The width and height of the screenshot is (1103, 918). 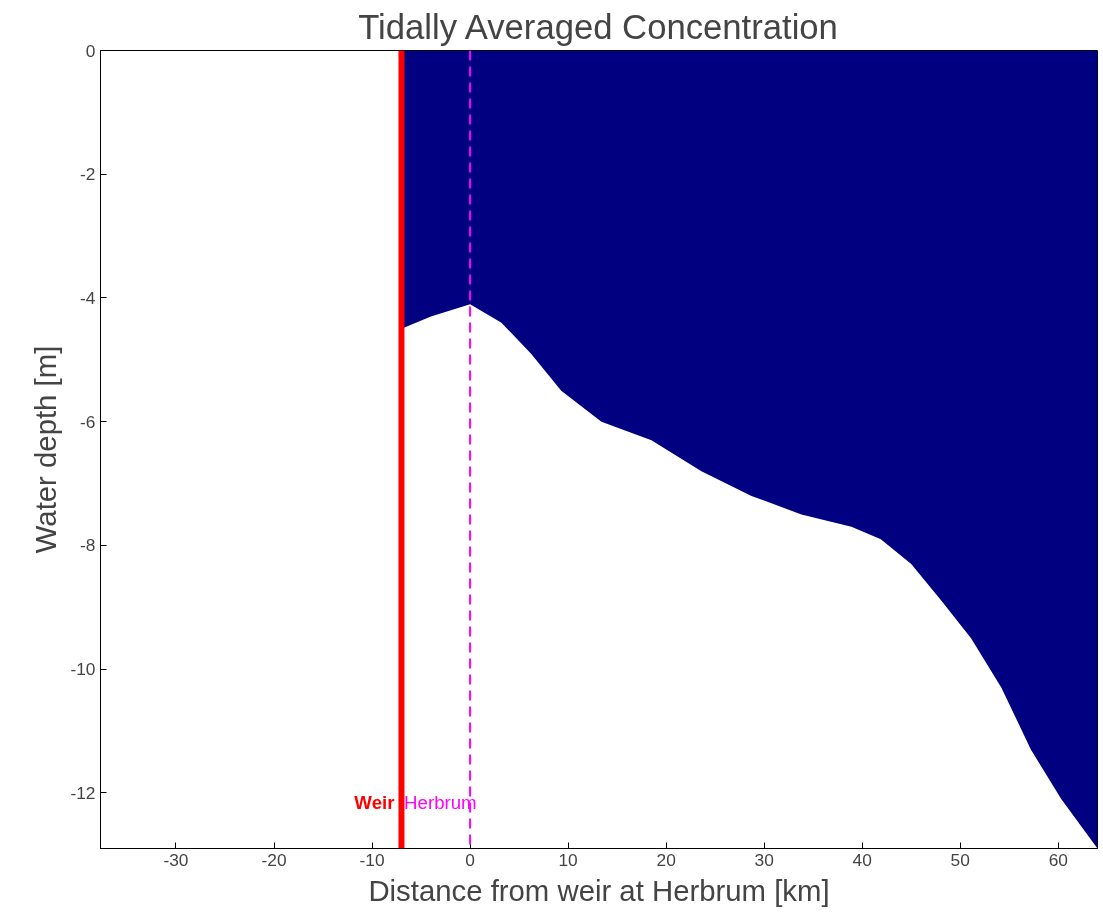 What do you see at coordinates (83, 792) in the screenshot?
I see `y-tick-label: -12` at bounding box center [83, 792].